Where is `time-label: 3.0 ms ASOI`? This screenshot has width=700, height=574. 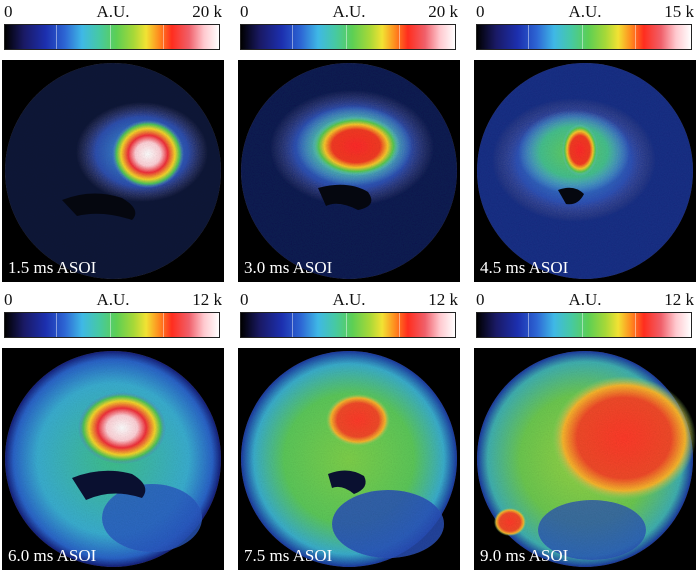 time-label: 3.0 ms ASOI is located at coordinates (288, 267).